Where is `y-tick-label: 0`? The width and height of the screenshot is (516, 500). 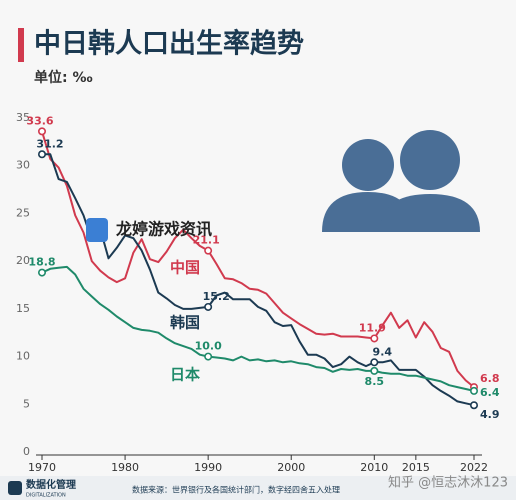
y-tick-label: 0 is located at coordinates (26, 451).